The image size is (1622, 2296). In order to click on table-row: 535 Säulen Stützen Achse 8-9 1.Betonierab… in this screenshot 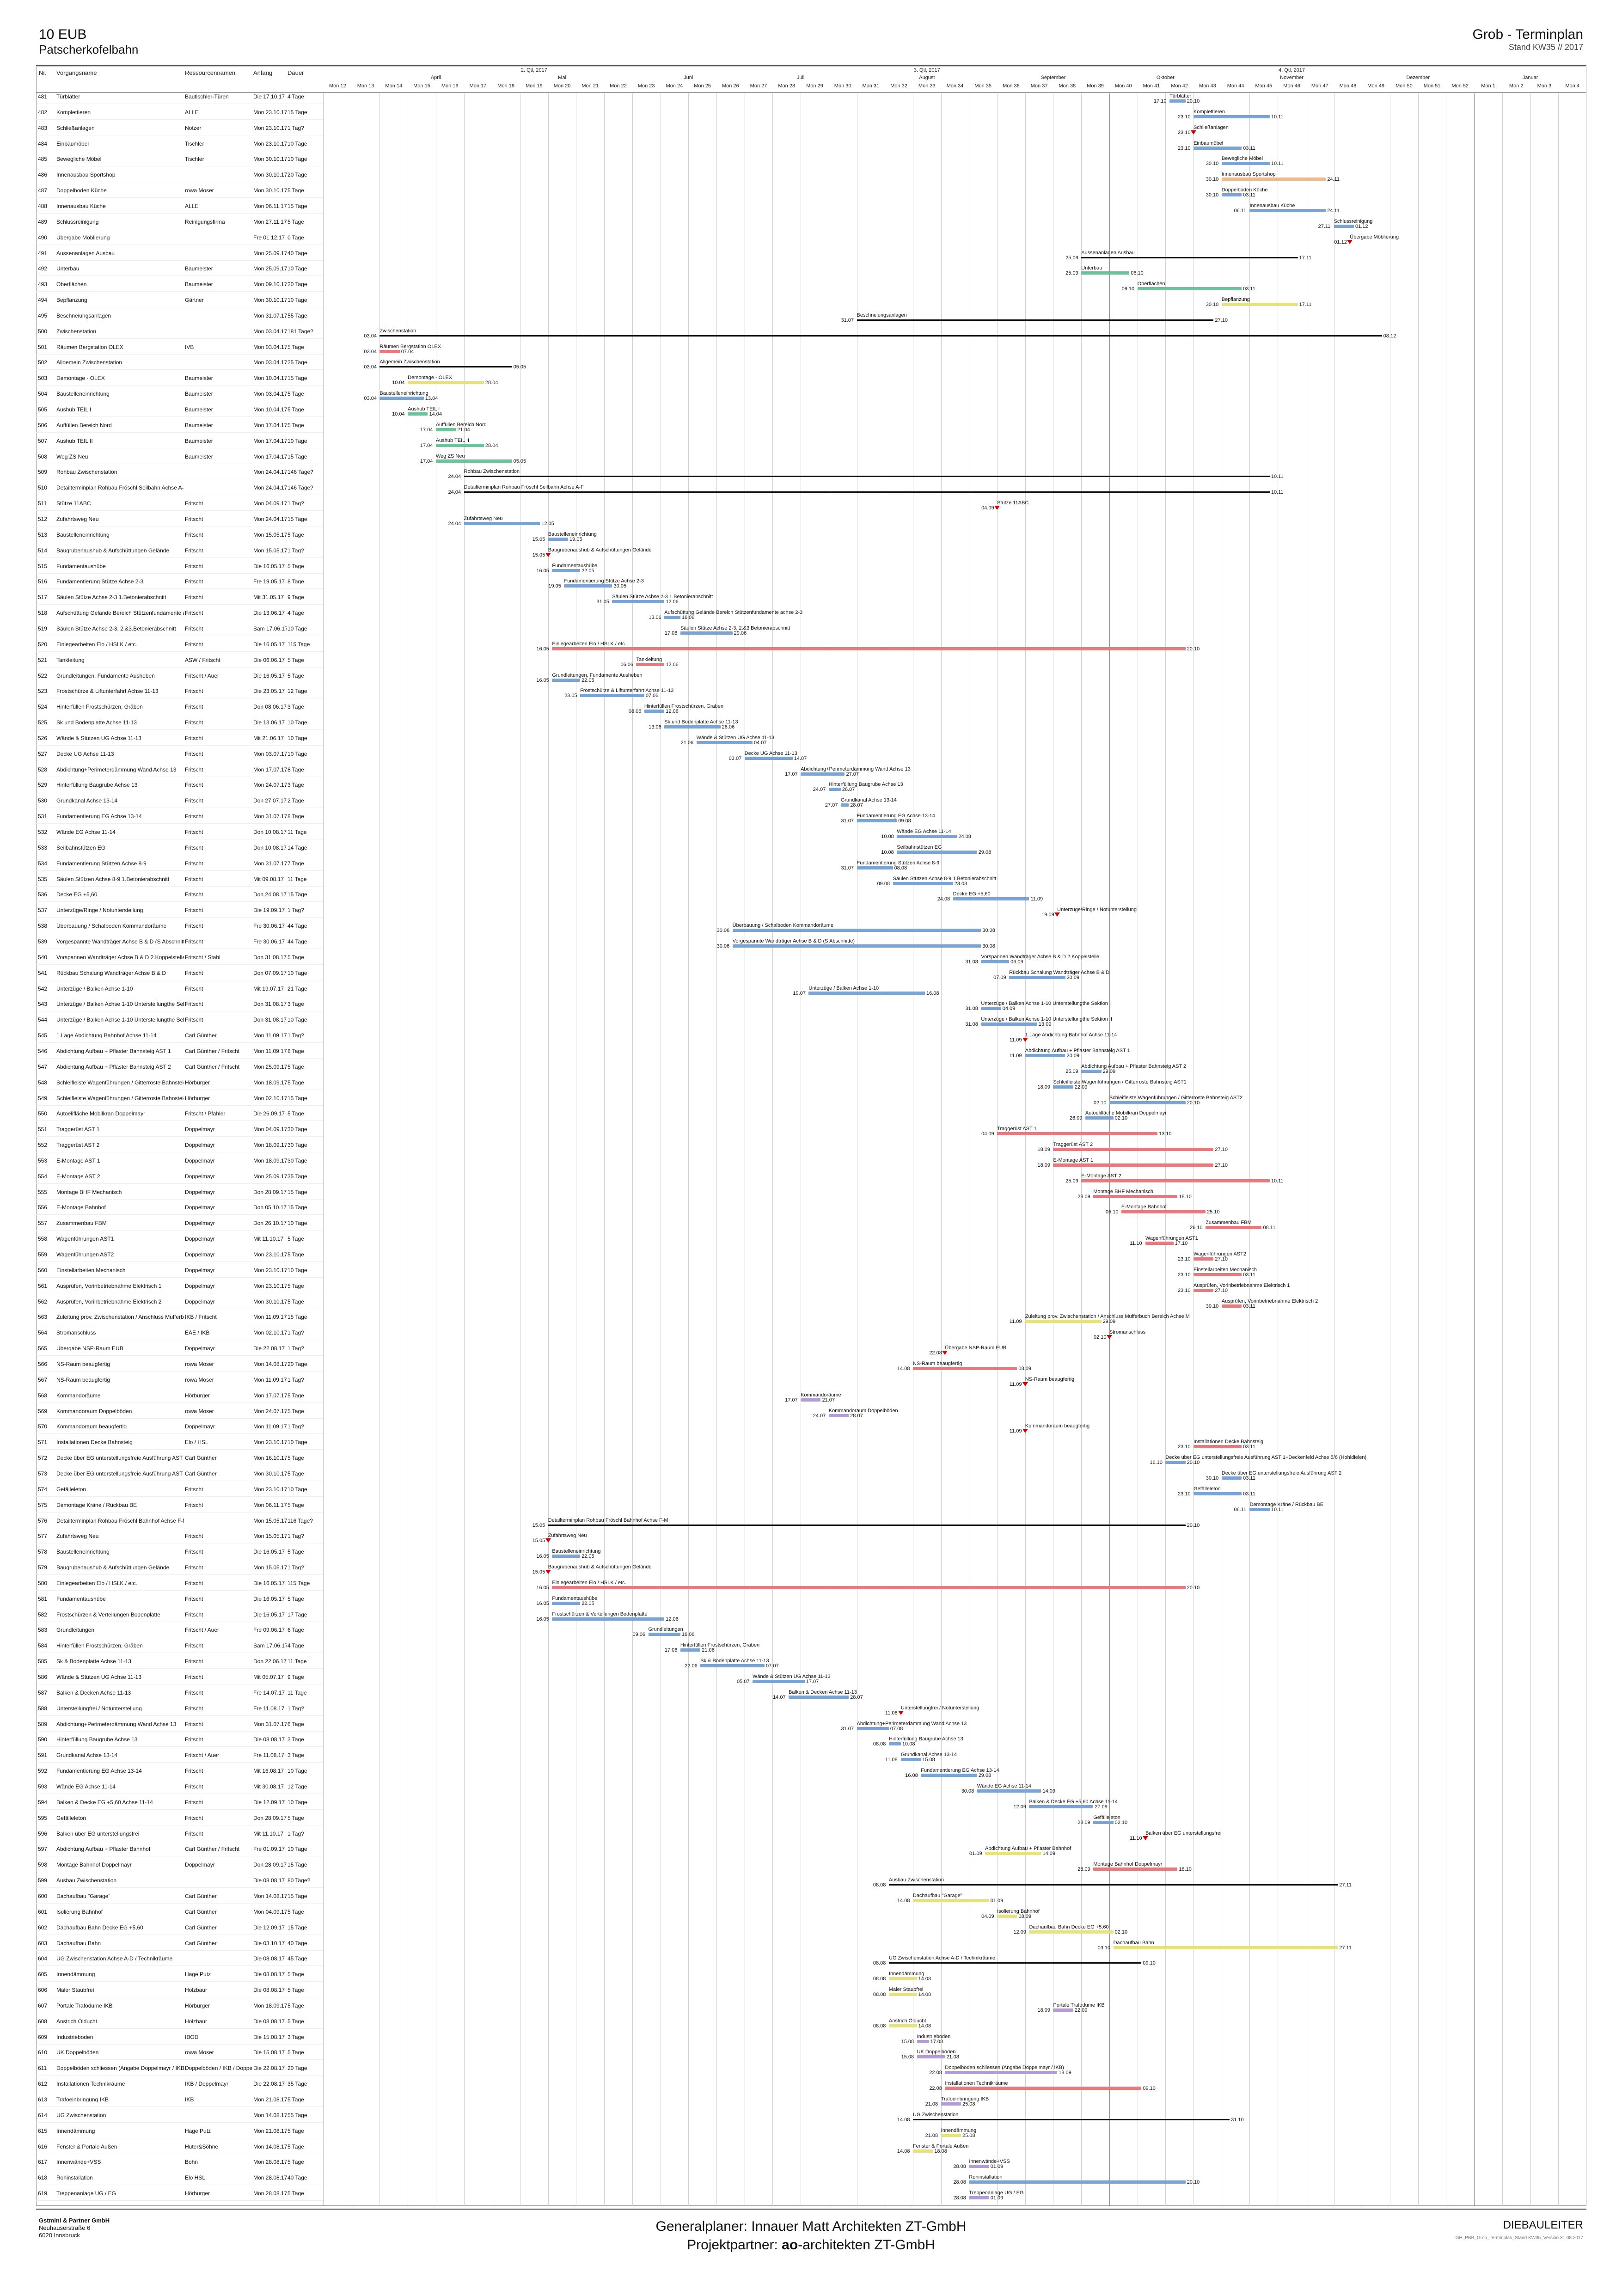, I will do `click(180, 881)`.